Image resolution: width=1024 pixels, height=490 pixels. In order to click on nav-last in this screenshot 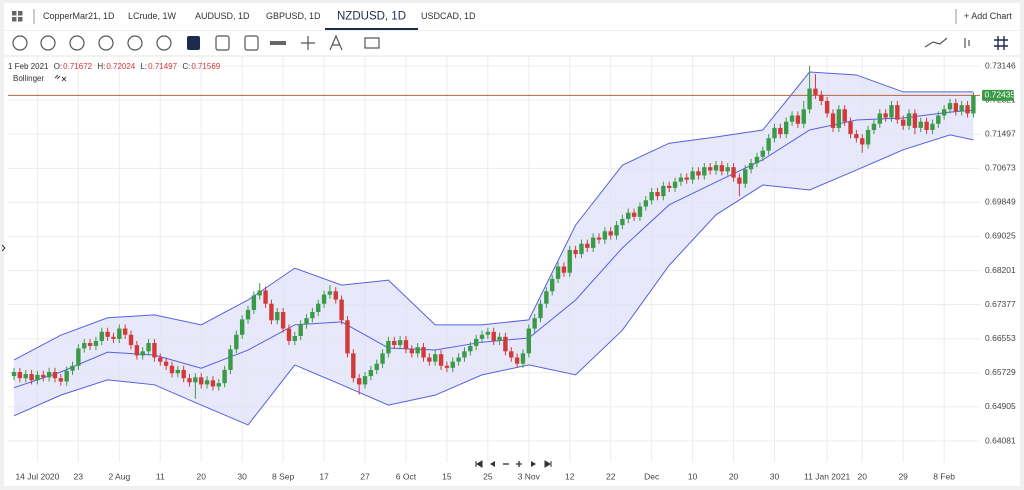, I will do `click(548, 464)`.